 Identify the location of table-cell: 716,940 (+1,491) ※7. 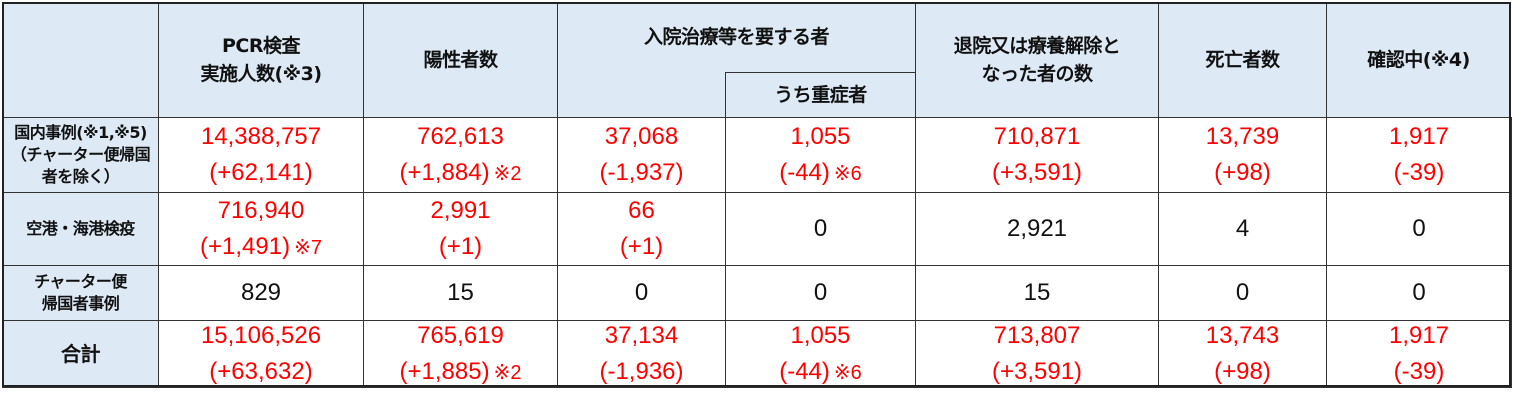
(261, 229).